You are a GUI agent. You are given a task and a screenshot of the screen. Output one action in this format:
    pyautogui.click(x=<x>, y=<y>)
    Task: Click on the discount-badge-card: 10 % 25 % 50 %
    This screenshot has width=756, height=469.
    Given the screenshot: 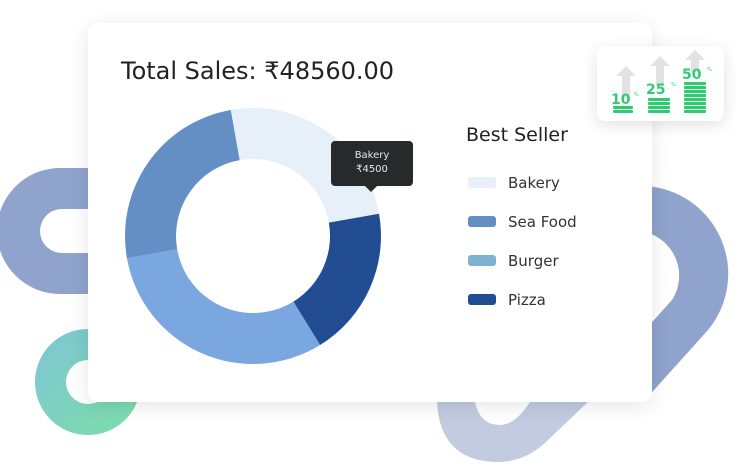 What is the action you would take?
    pyautogui.click(x=660, y=83)
    